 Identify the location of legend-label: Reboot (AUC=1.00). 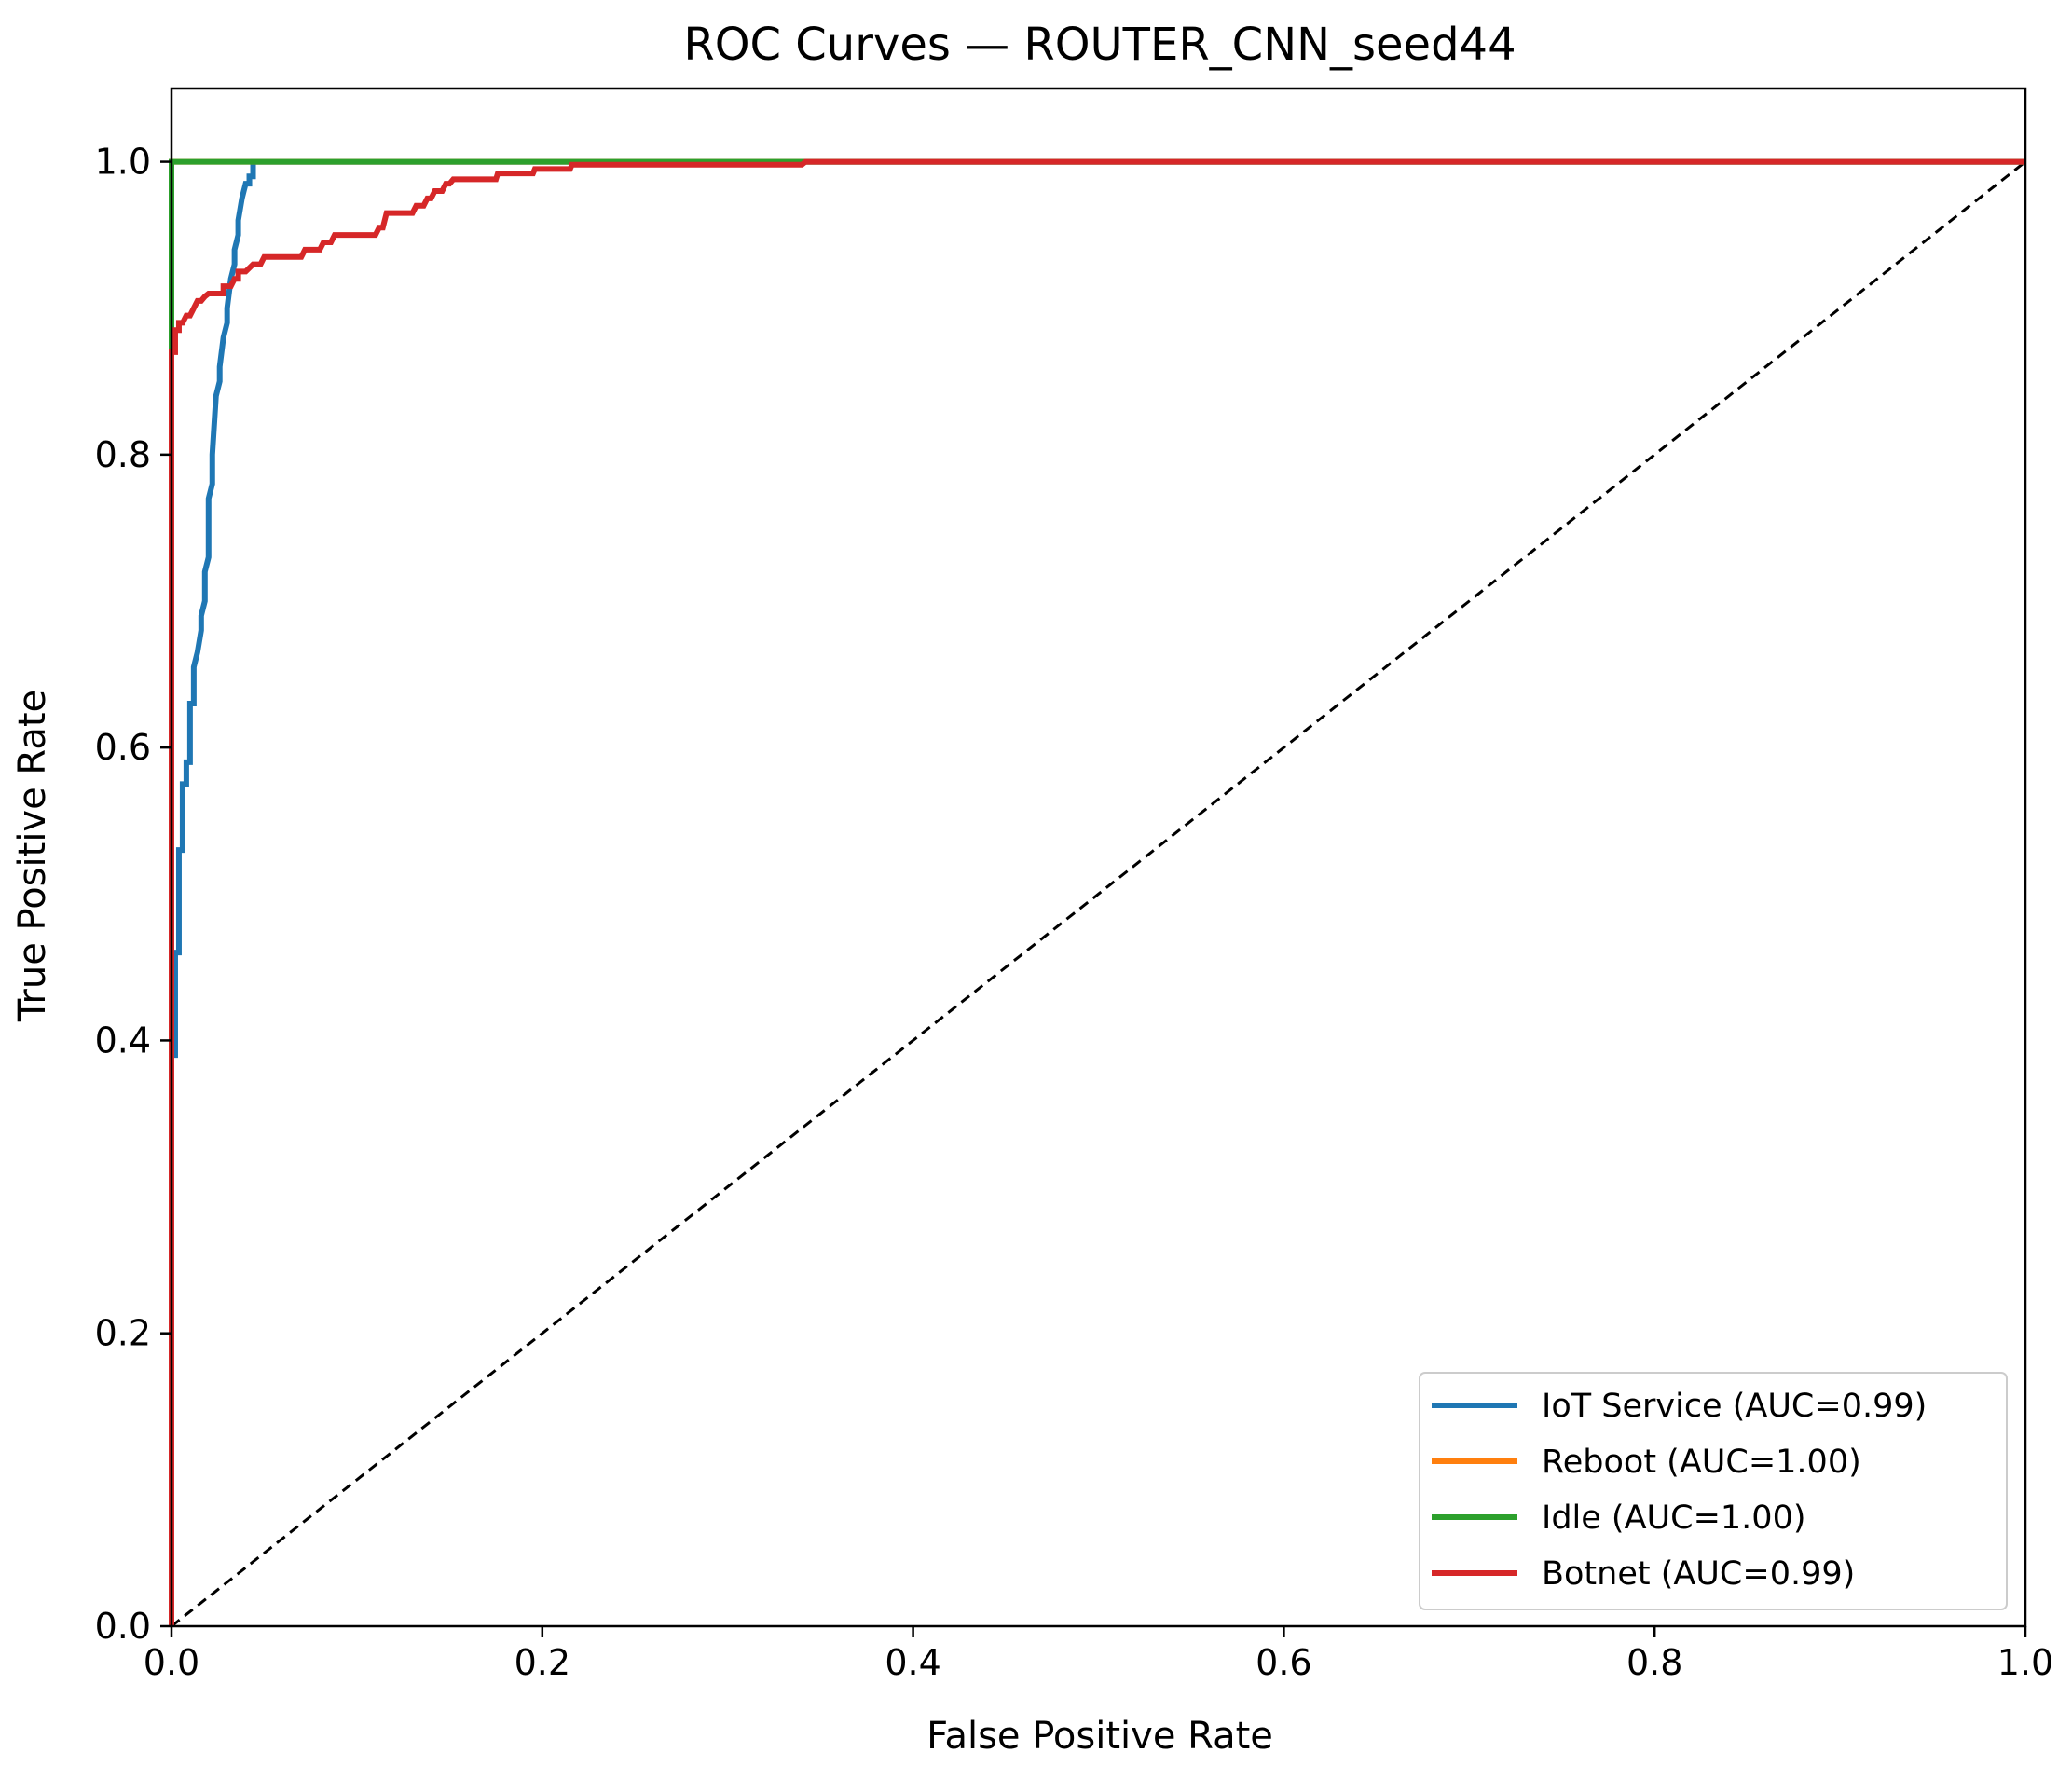
(1701, 1462).